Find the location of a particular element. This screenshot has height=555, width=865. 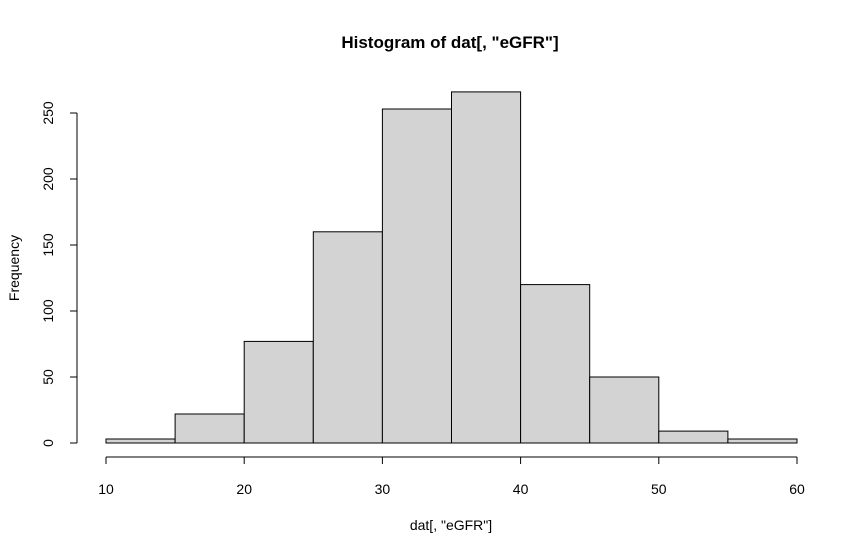

y-axis-label: Frequency is located at coordinates (14, 268).